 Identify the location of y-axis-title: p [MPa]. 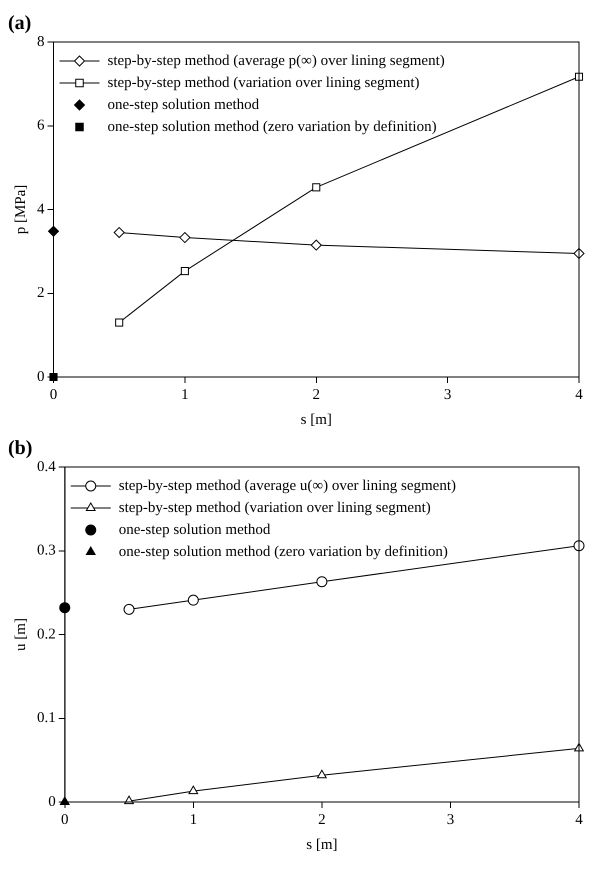
(20, 209).